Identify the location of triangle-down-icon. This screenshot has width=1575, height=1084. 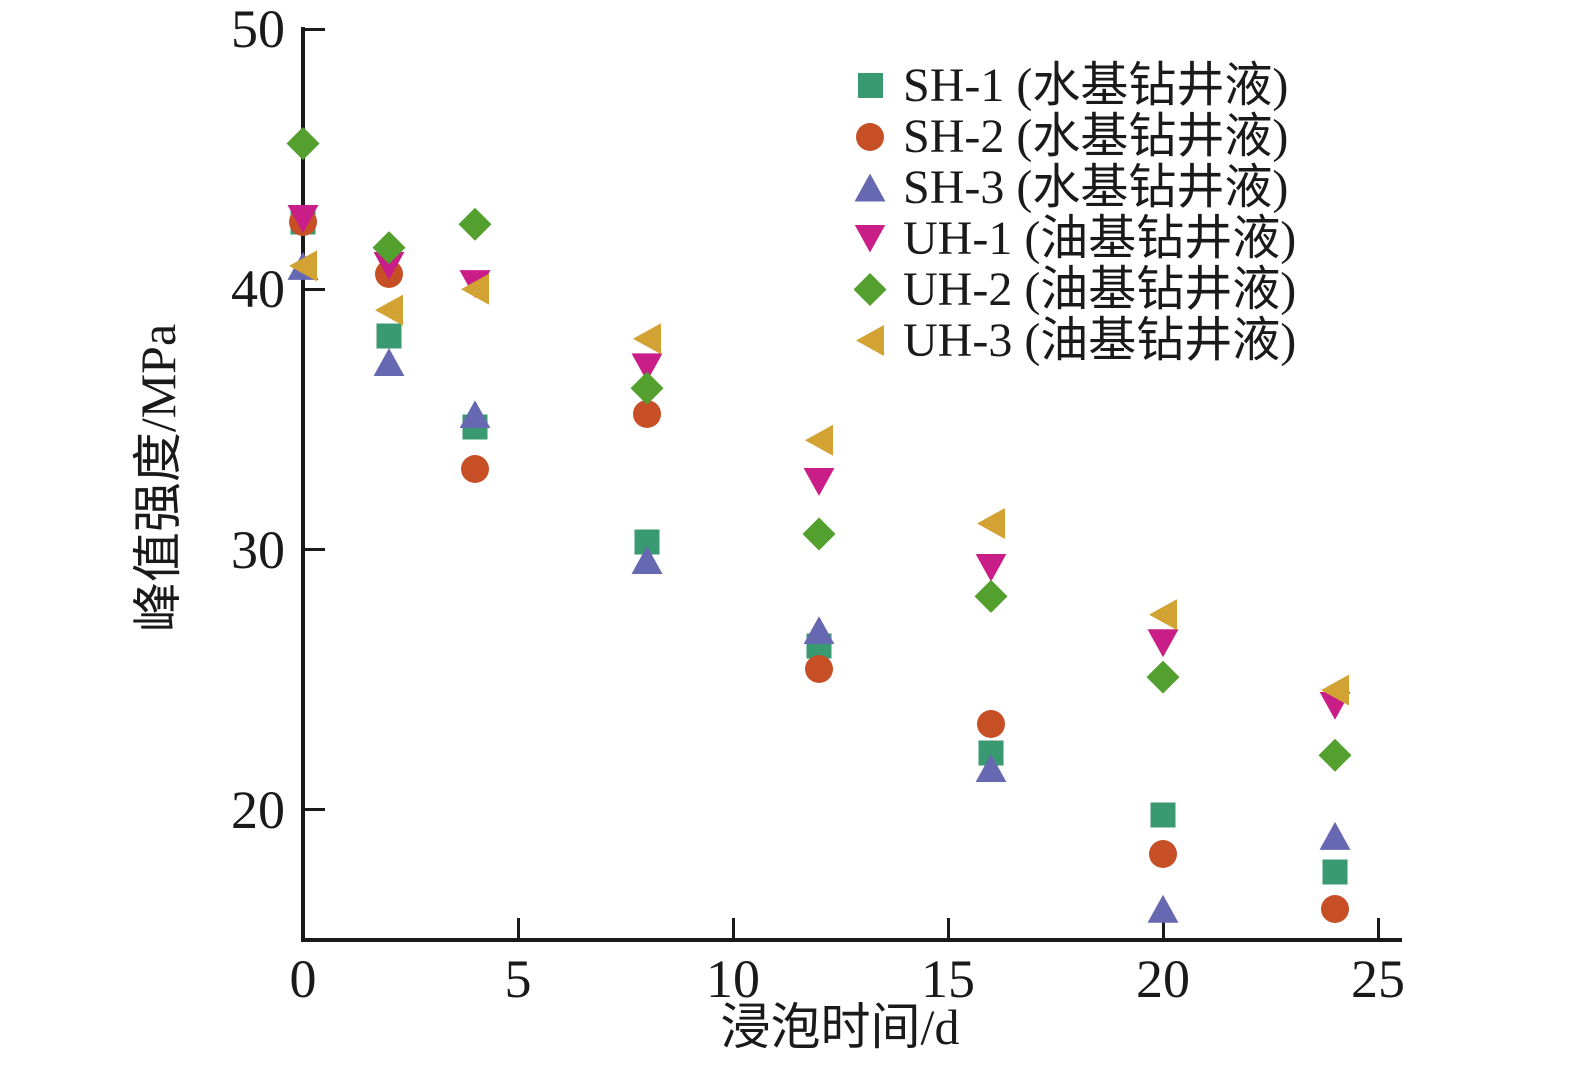
(870, 238).